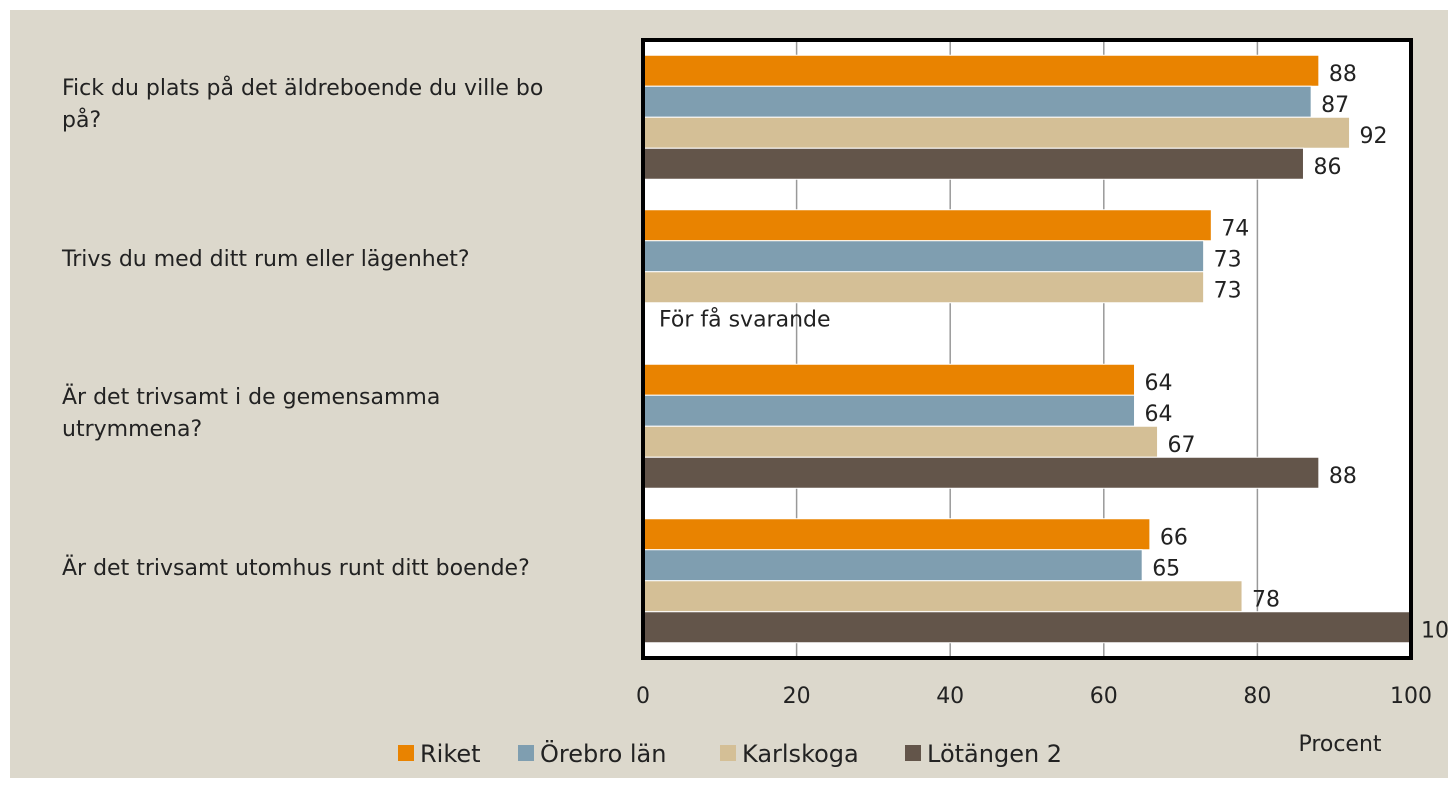 Image resolution: width=1448 pixels, height=789 pixels. I want to click on data-label: 86, so click(1327, 167).